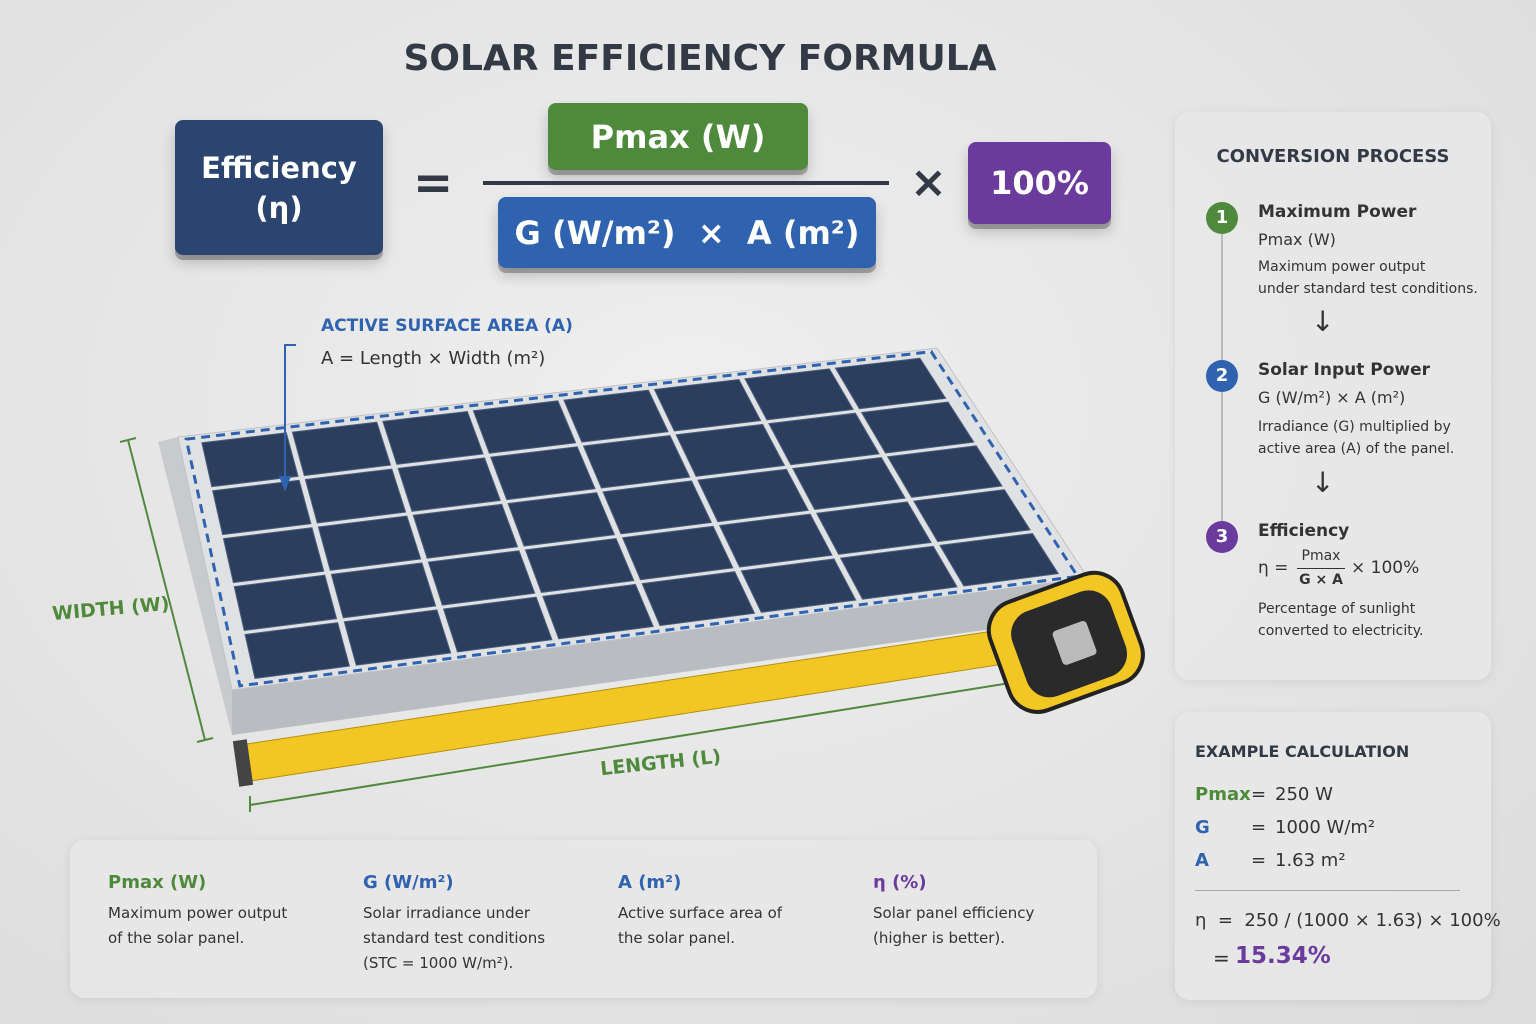 The height and width of the screenshot is (1024, 1536). What do you see at coordinates (954, 913) in the screenshot?
I see `definition-line: Solar panel efficiency` at bounding box center [954, 913].